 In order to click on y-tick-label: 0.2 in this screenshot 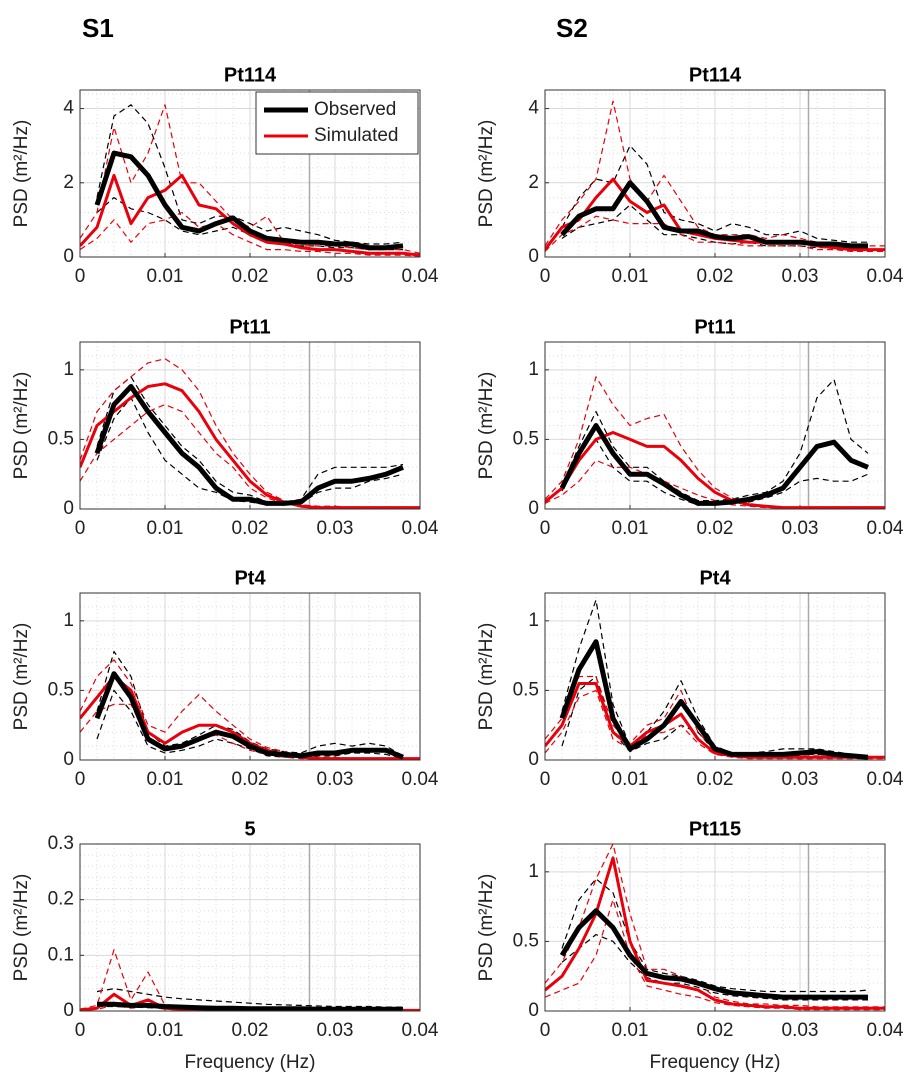, I will do `click(61, 899)`.